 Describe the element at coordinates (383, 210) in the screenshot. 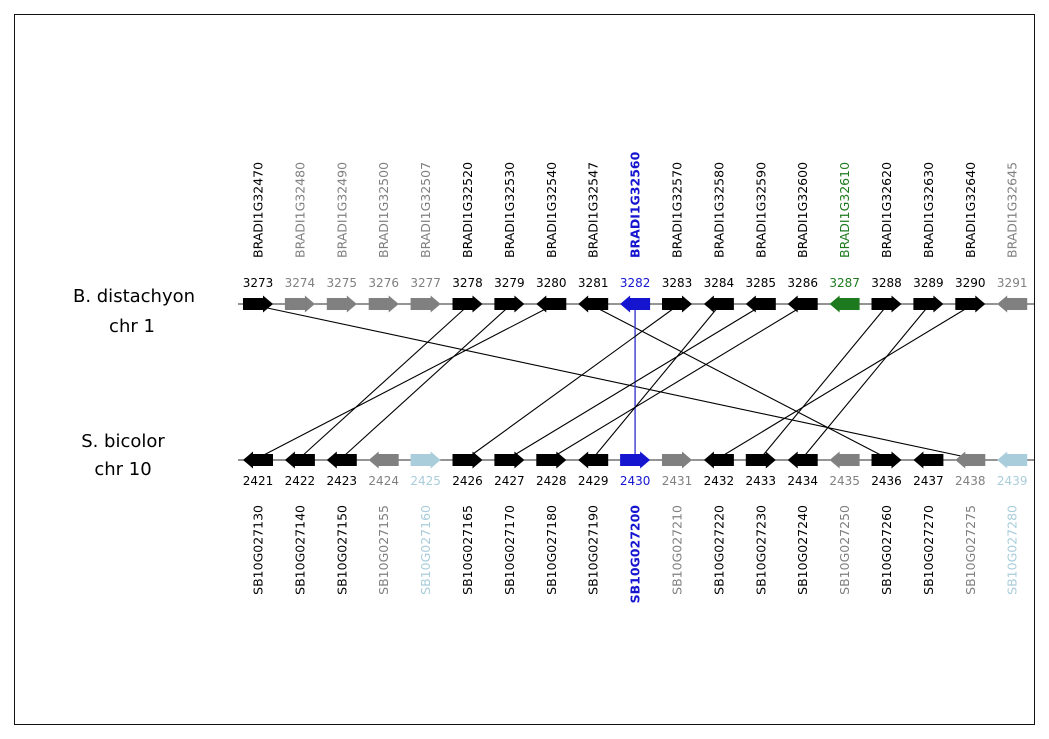

I see `top-gene-name: BRADI1G32500` at that location.